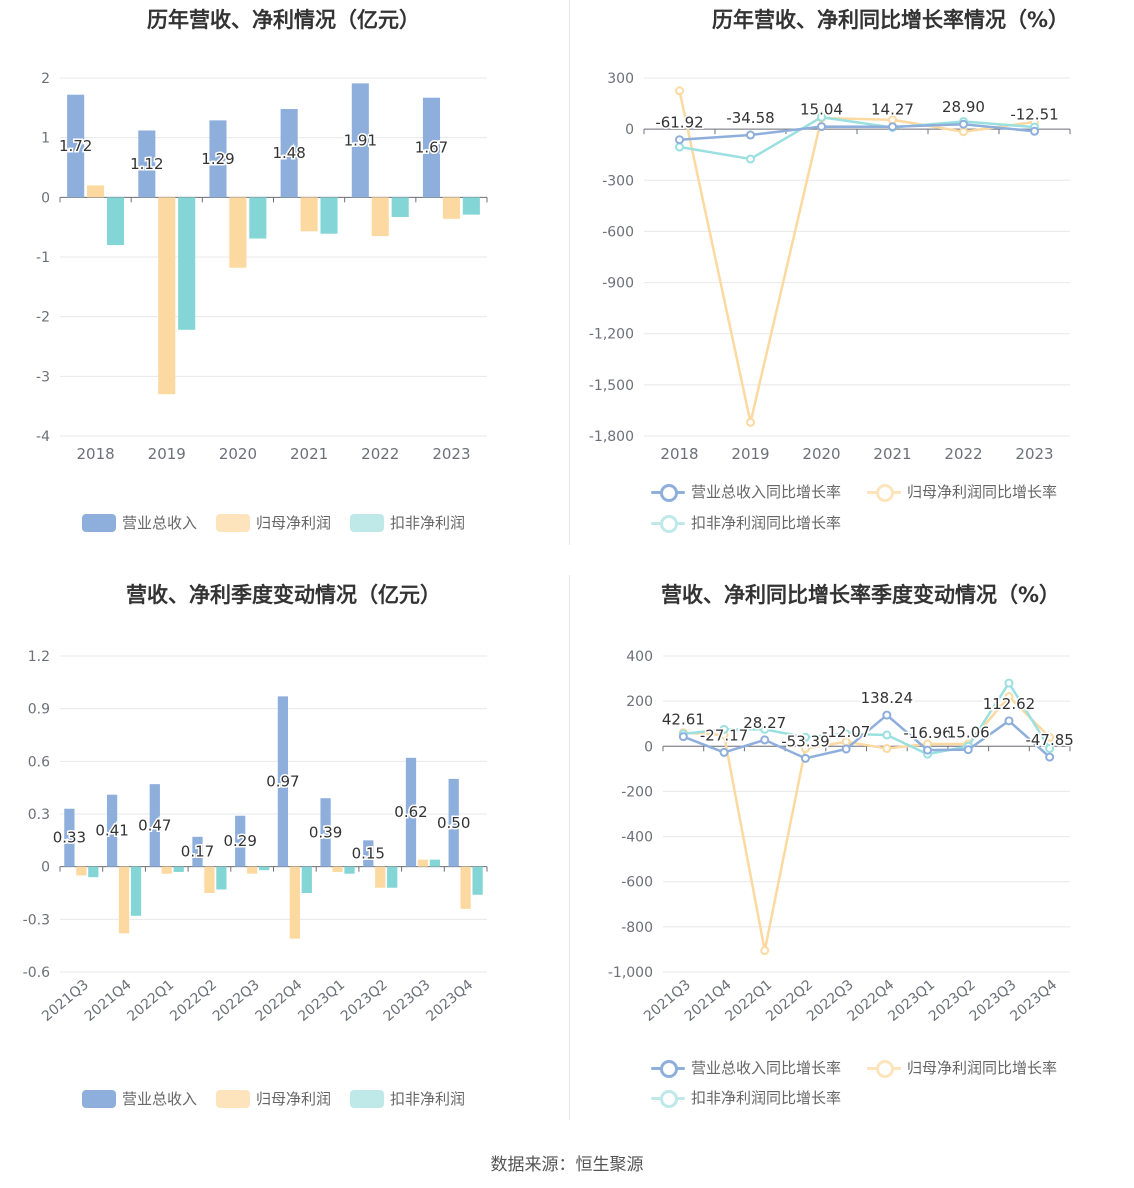 This screenshot has width=1134, height=1188. Describe the element at coordinates (982, 492) in the screenshot. I see `legend-label: 归母净利润同比增长率` at that location.